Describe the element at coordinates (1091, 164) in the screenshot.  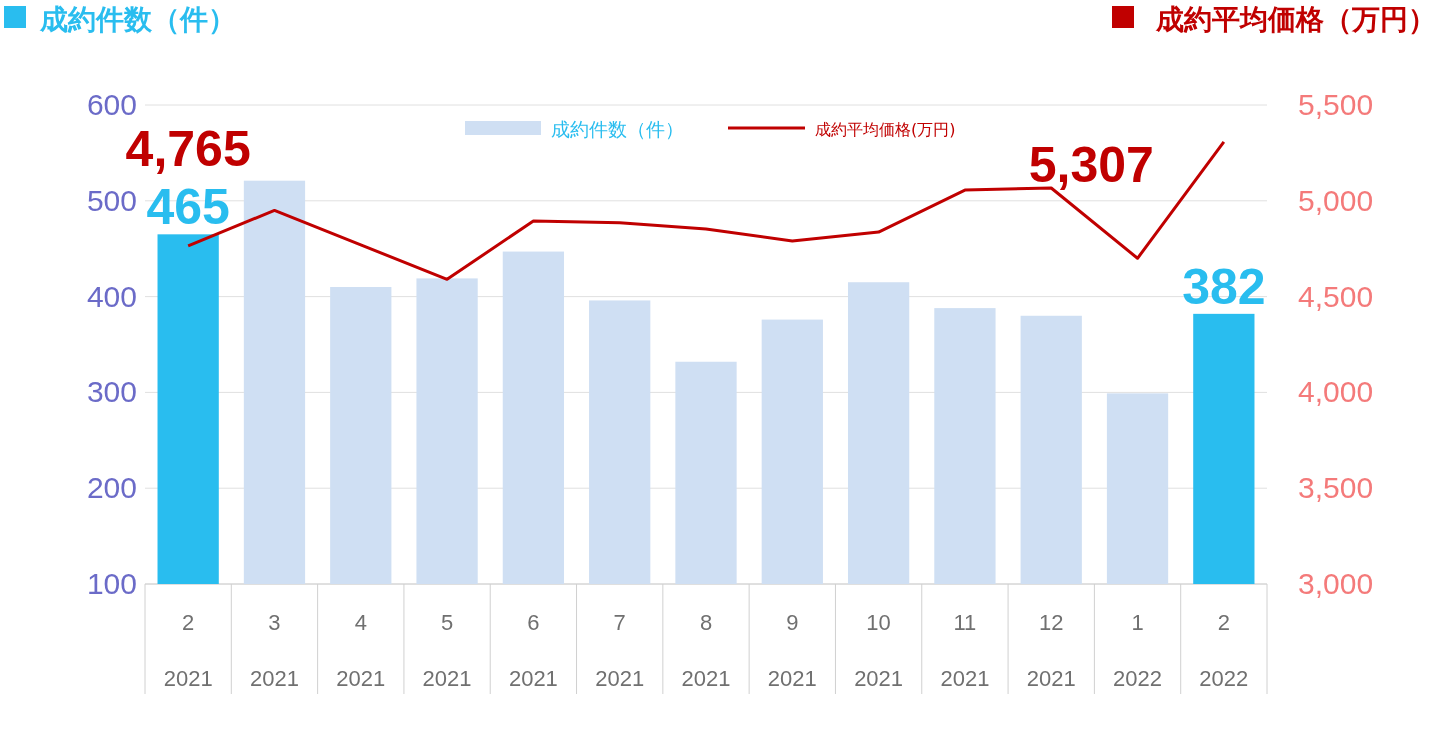
I see `data-label: 5,307` at that location.